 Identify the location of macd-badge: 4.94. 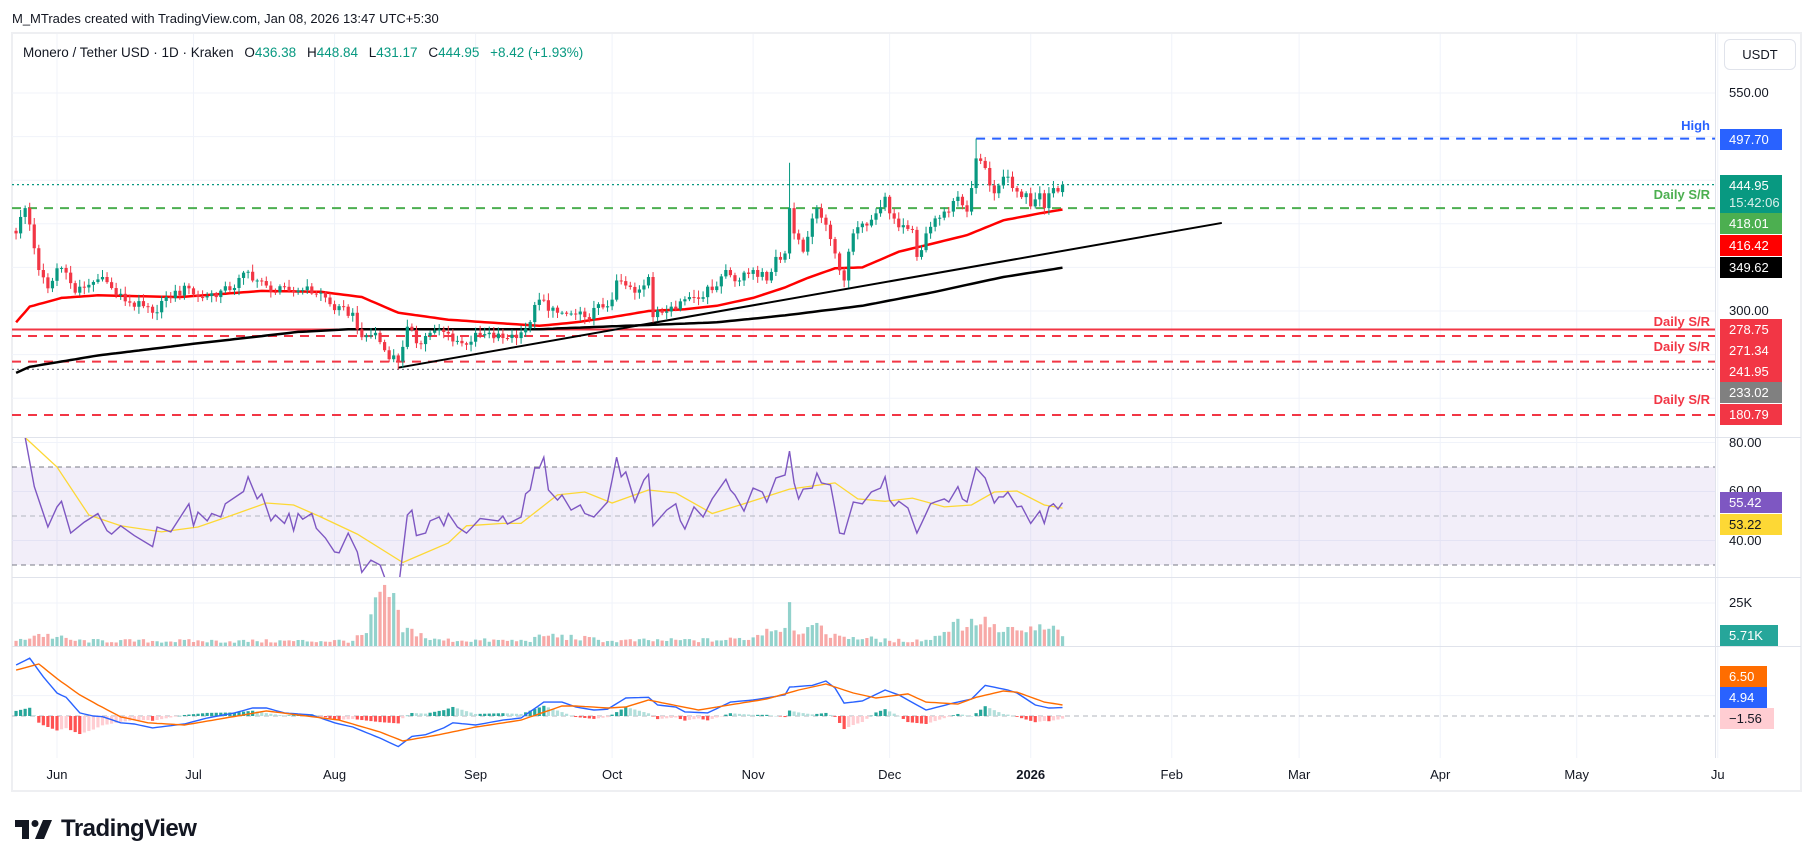
(1743, 697).